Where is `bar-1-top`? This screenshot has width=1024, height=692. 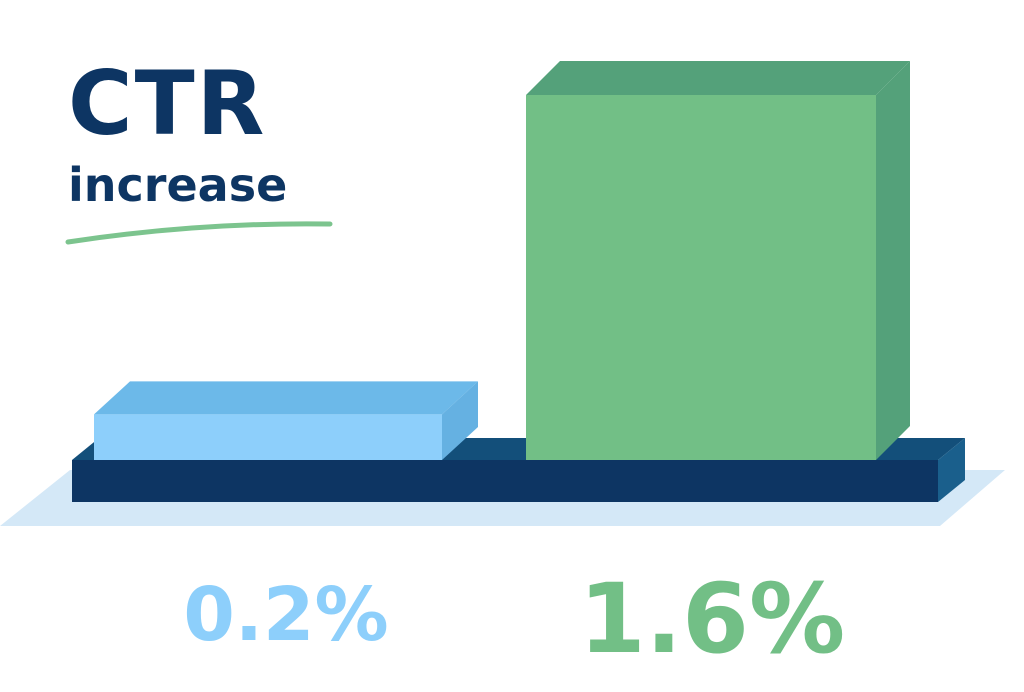 bar-1-top is located at coordinates (286, 398).